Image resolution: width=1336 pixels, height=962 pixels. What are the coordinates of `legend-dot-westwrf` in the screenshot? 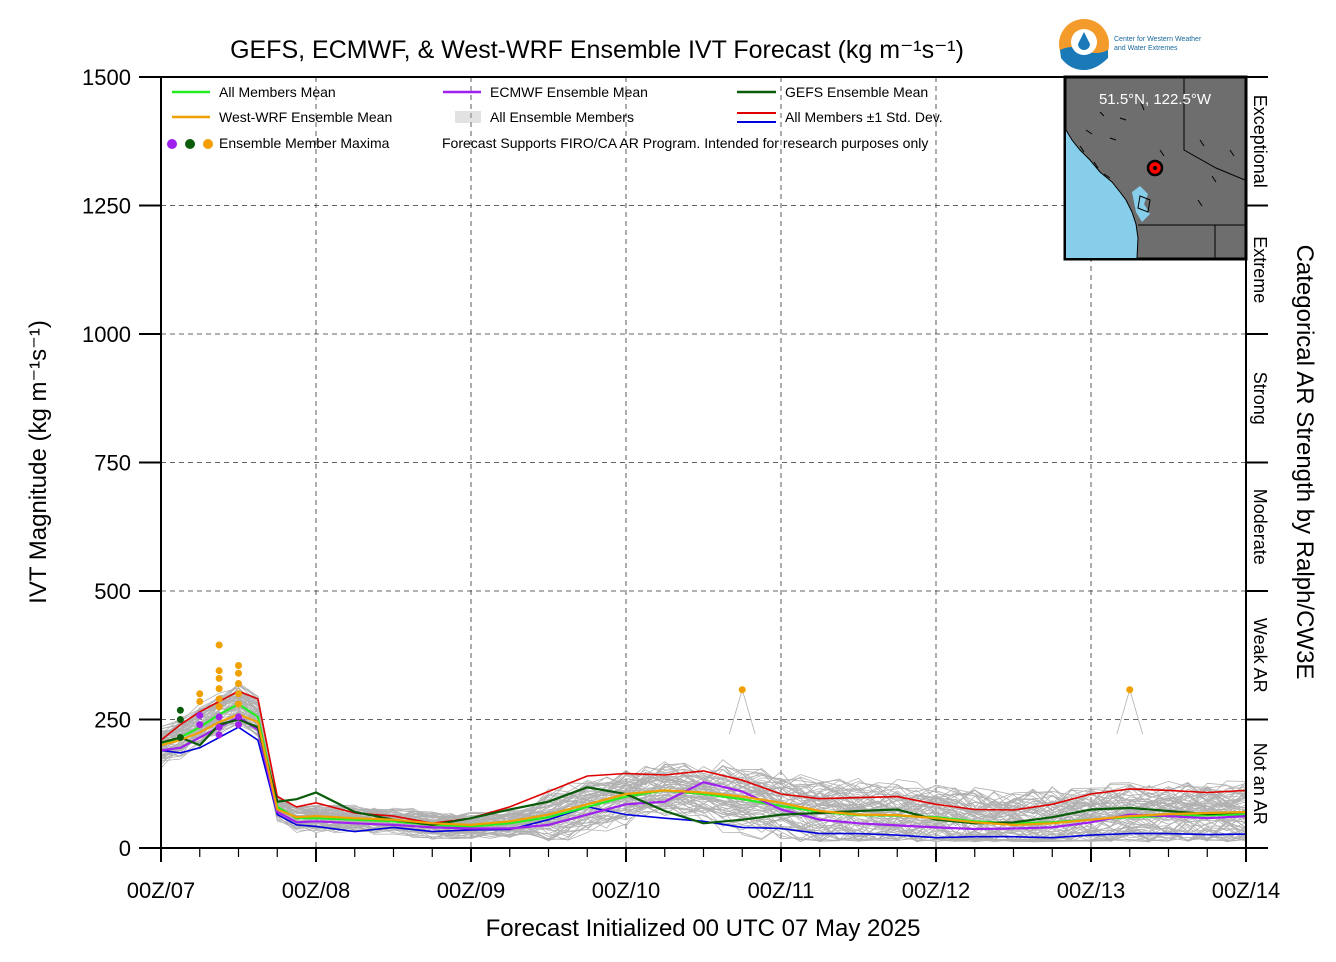 It's located at (208, 144).